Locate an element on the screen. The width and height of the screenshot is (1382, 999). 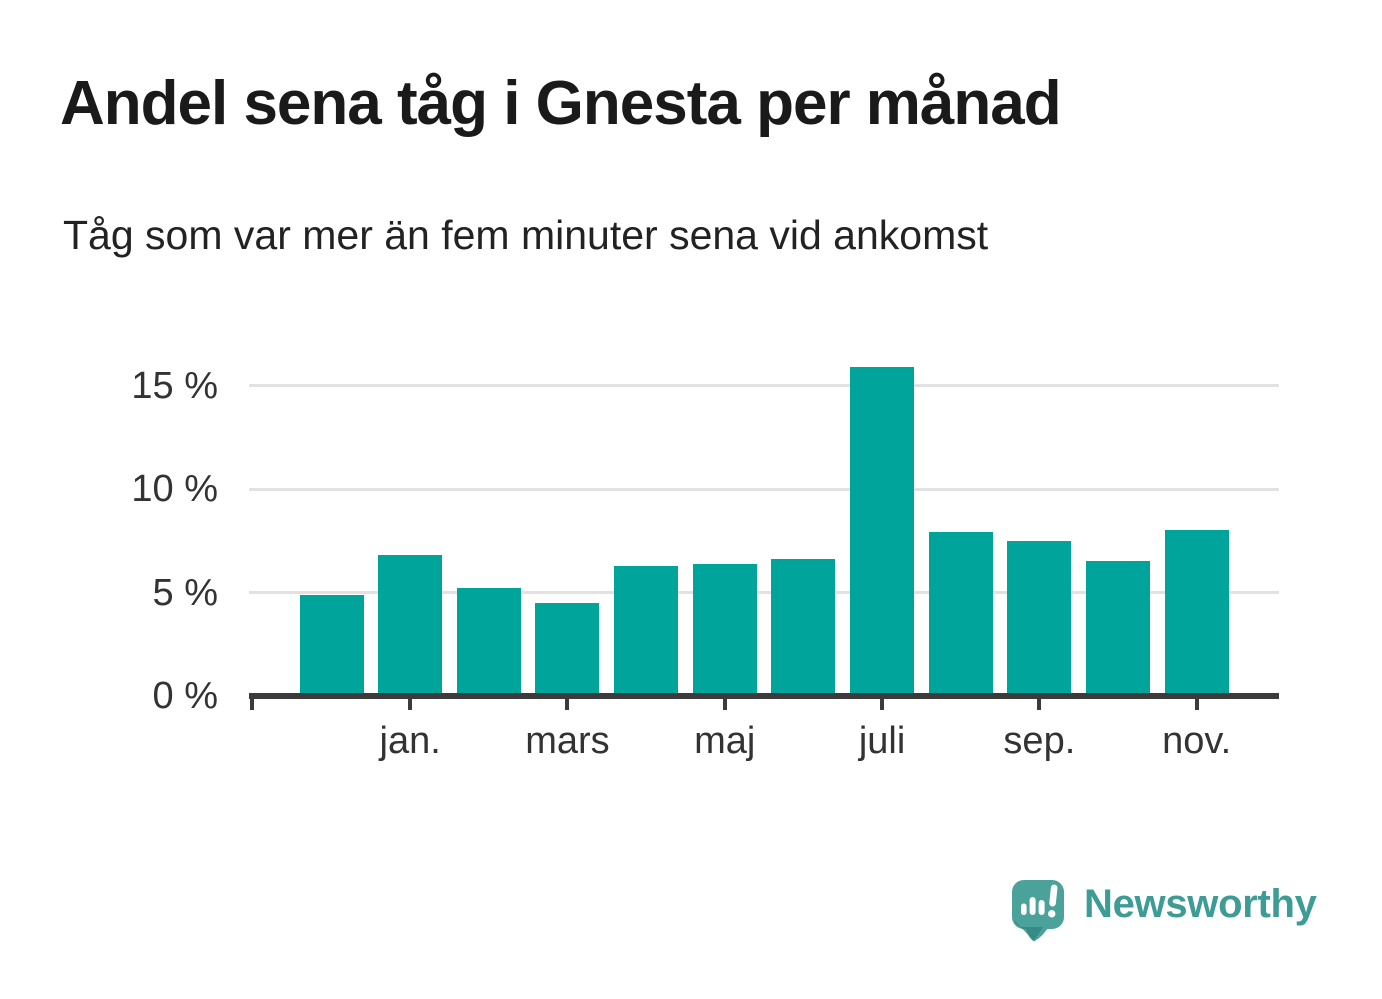
x-axis-label-mars: mars is located at coordinates (567, 741).